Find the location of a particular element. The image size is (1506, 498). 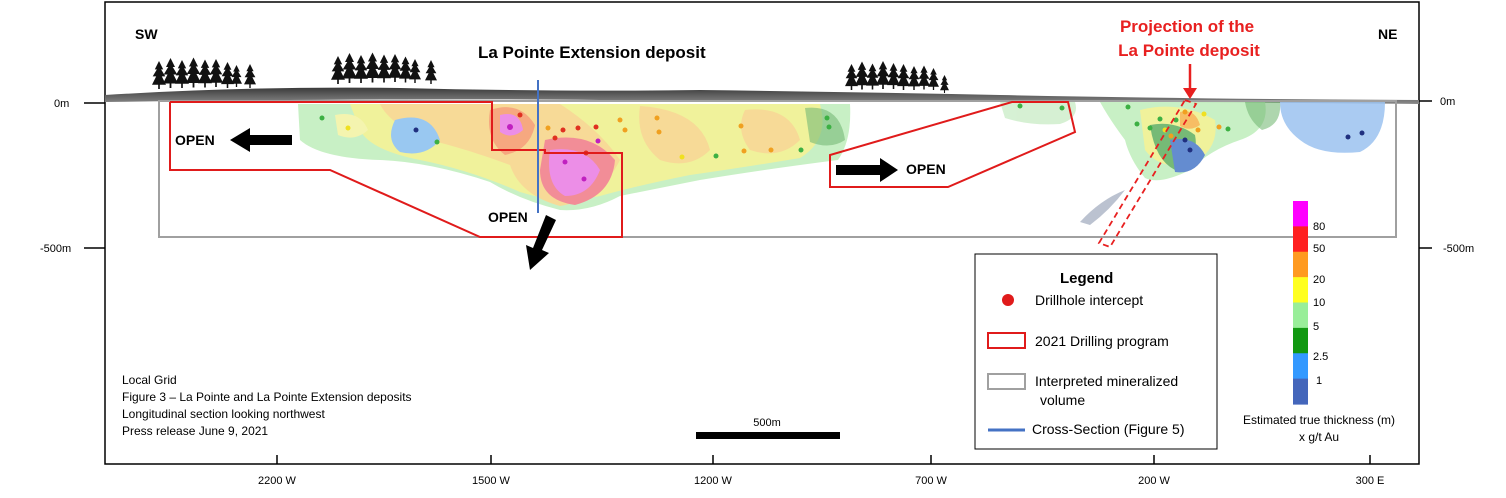

legend-title: Legend is located at coordinates (1086, 278).